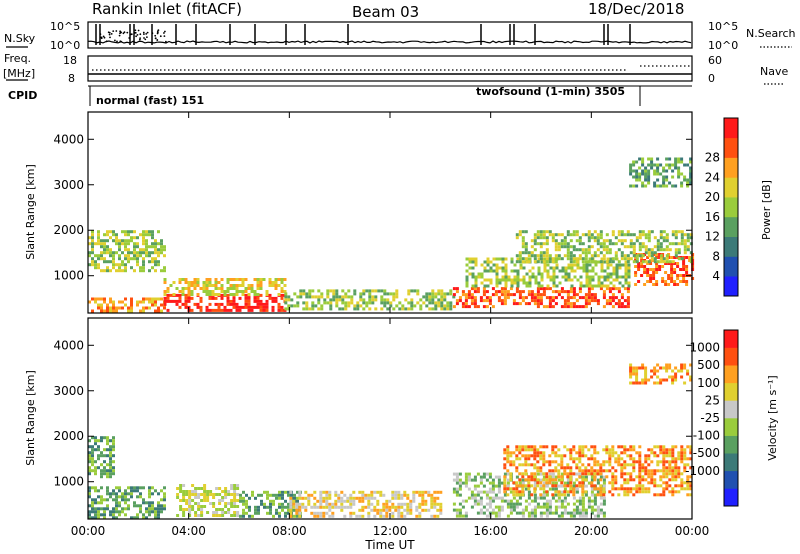  What do you see at coordinates (68, 345) in the screenshot?
I see `velocity-ytick-label: 4000` at bounding box center [68, 345].